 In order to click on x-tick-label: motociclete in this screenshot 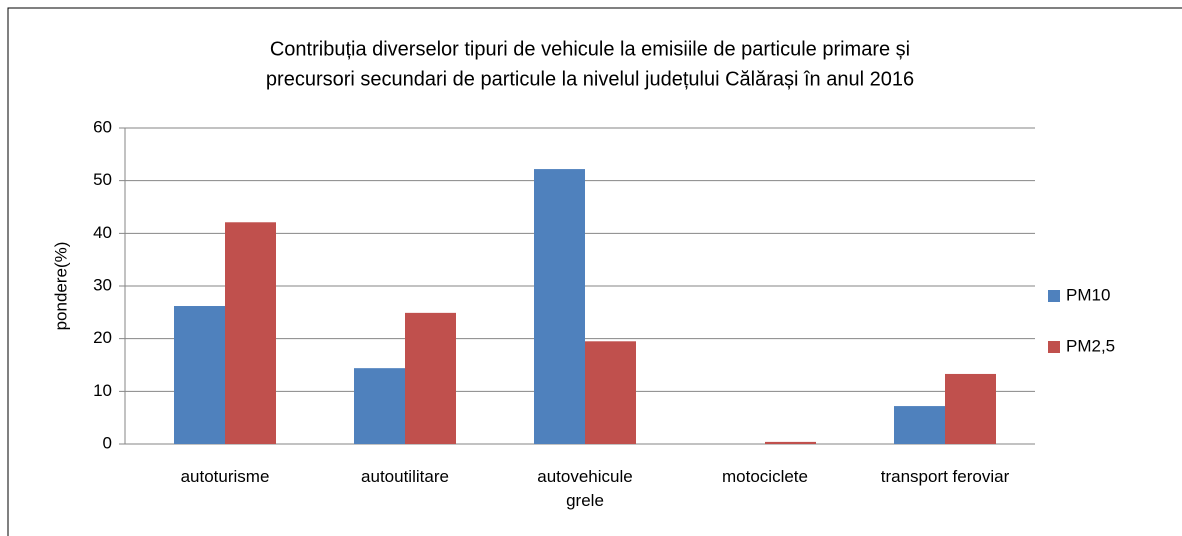, I will do `click(765, 476)`.